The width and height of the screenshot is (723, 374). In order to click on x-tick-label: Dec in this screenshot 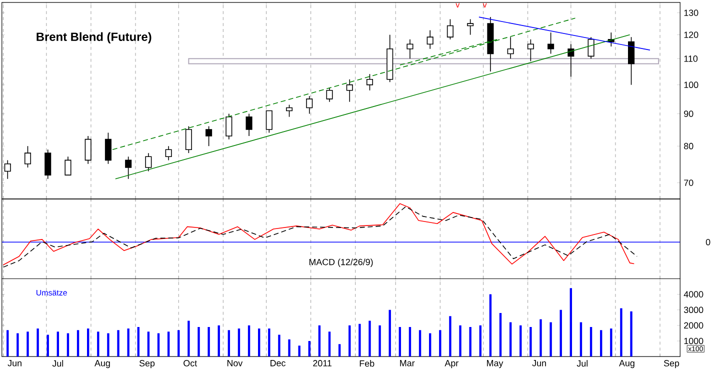, I will do `click(278, 363)`.